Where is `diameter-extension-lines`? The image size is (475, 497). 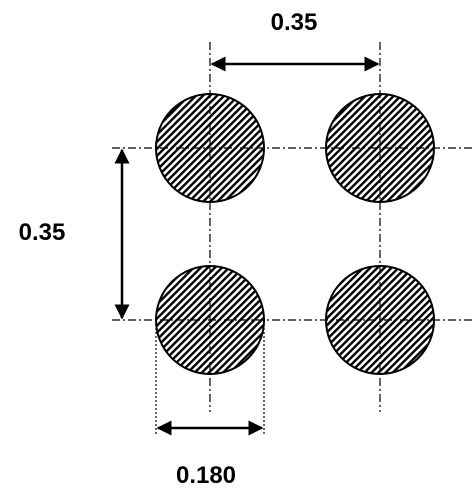 diameter-extension-lines is located at coordinates (210, 378).